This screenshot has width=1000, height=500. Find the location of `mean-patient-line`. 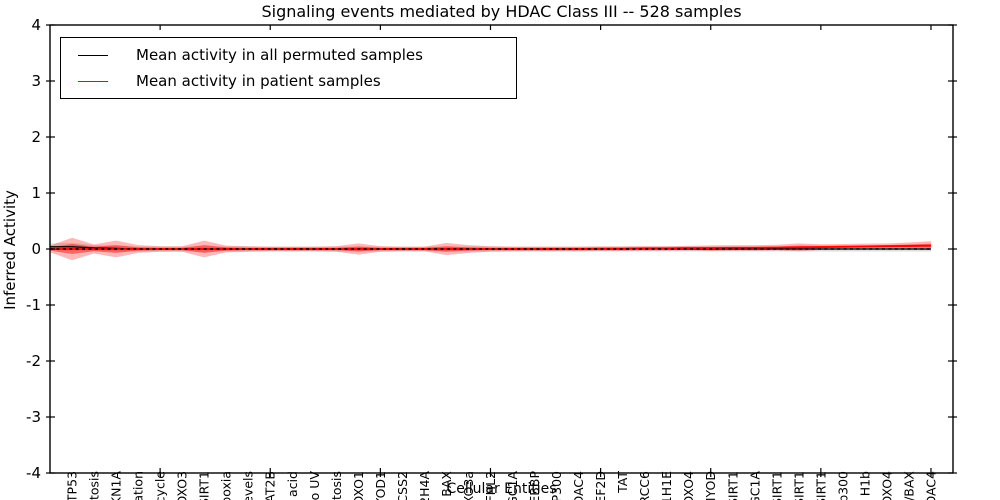

mean-patient-line is located at coordinates (490, 247).